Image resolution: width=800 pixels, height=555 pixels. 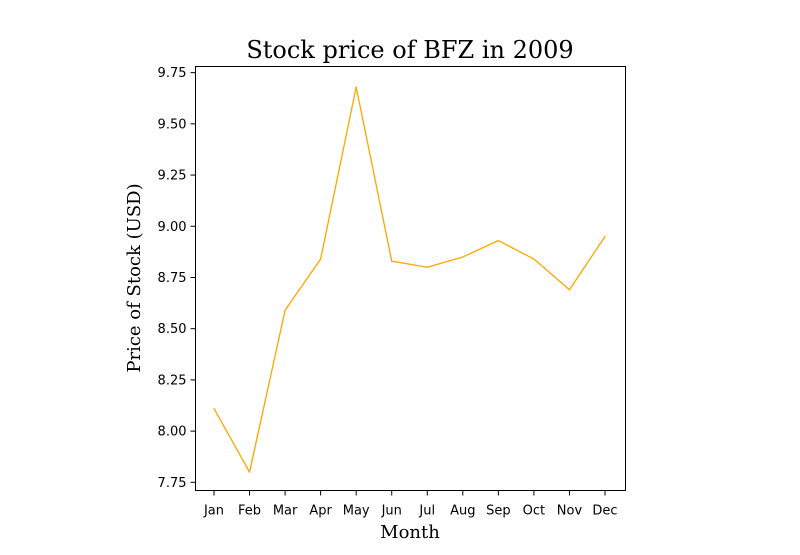 What do you see at coordinates (410, 532) in the screenshot?
I see `x-axis-label: Month` at bounding box center [410, 532].